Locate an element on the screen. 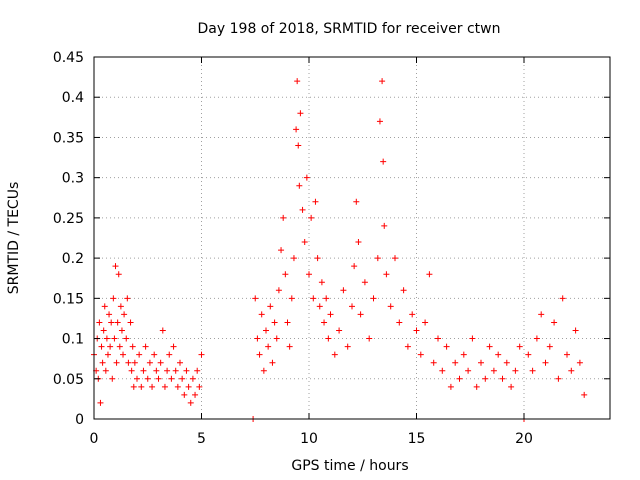 Image resolution: width=640 pixels, height=480 pixels. y-tick-label: 0.1 is located at coordinates (73, 340).